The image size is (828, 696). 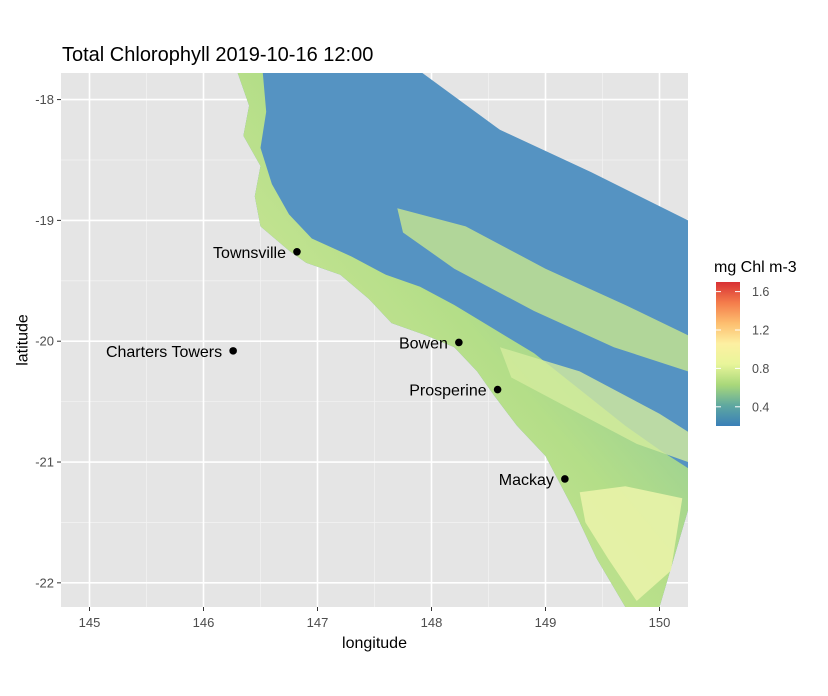 I want to click on color-legend: mg Chl m-3 0.4 0.8 1.2 1.6, so click(x=755, y=342).